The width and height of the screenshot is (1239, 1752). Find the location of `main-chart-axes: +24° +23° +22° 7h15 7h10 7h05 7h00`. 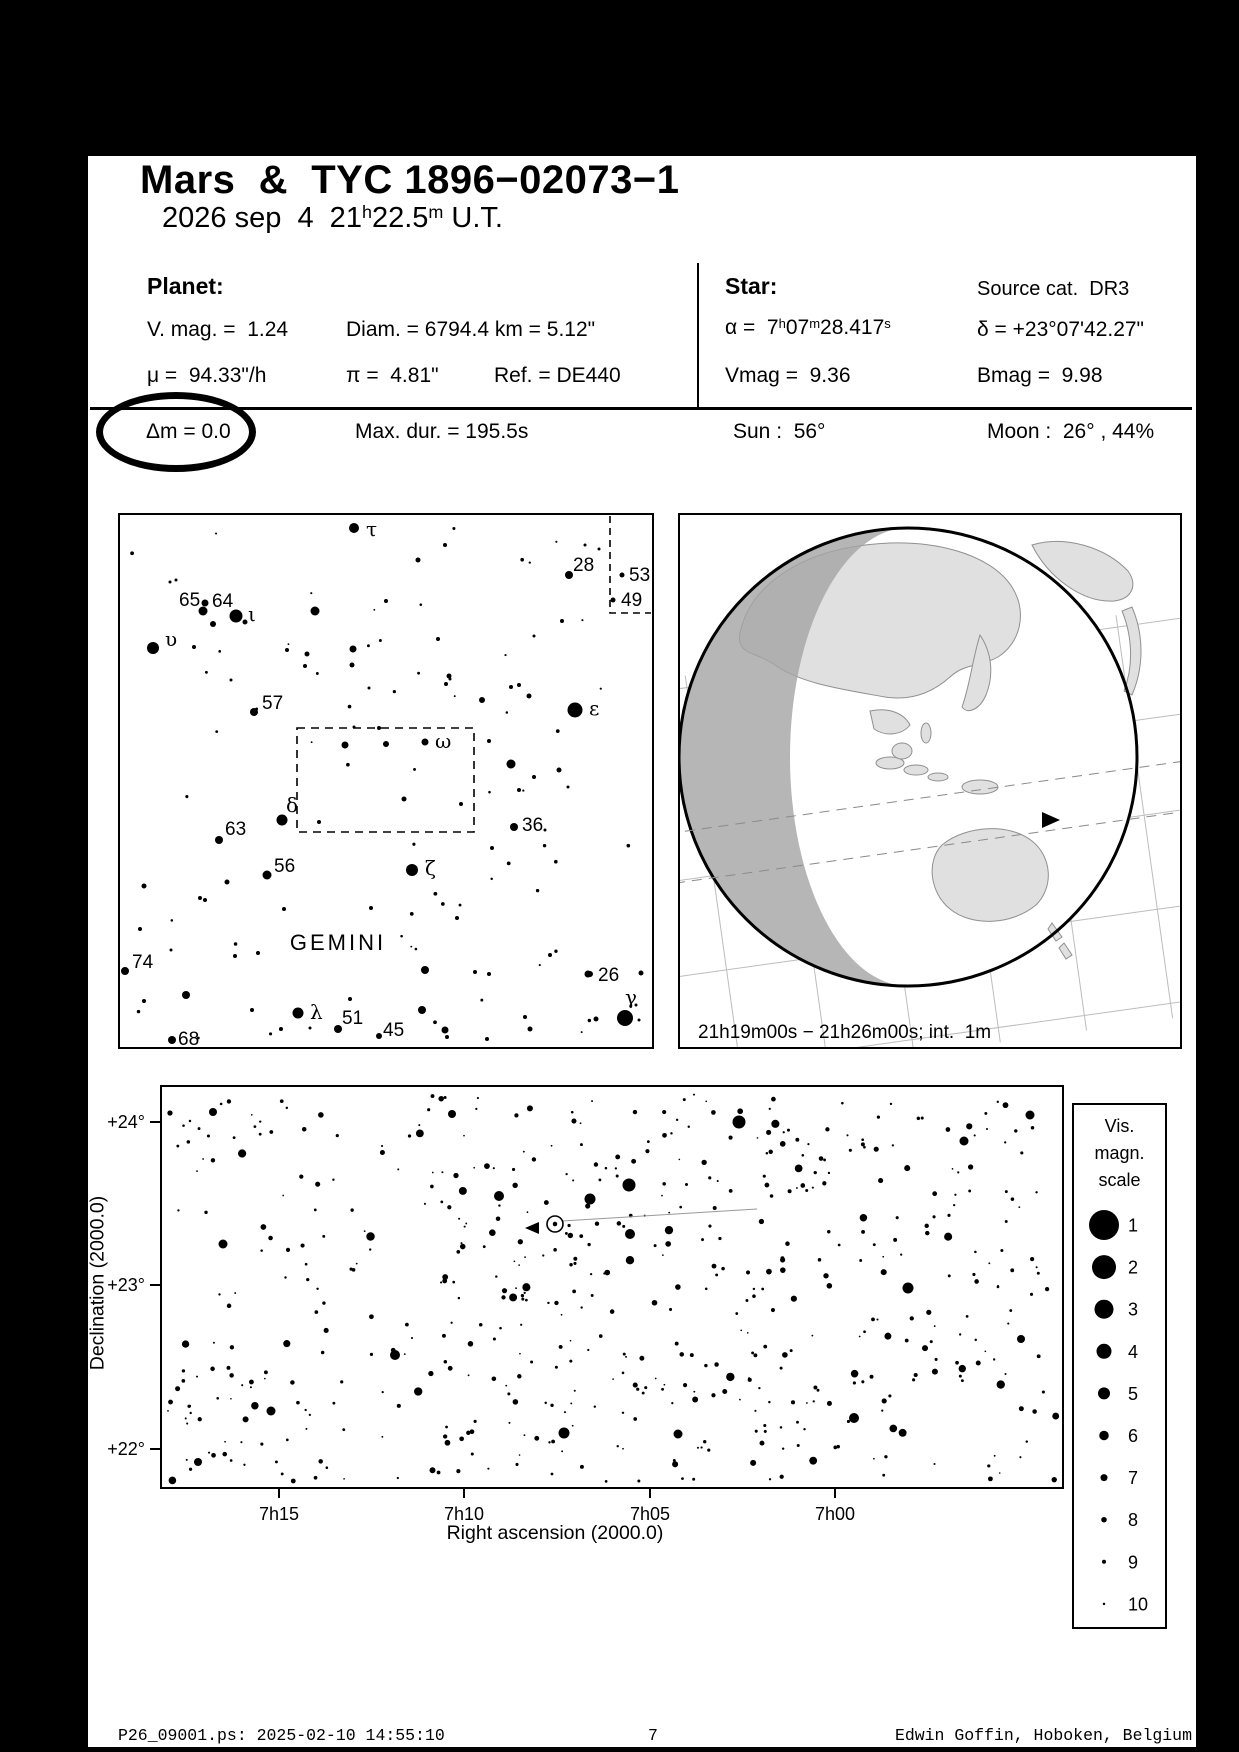

main-chart-axes: +24° +23° +22° 7h15 7h10 7h05 7h00 is located at coordinates (481, 1318).